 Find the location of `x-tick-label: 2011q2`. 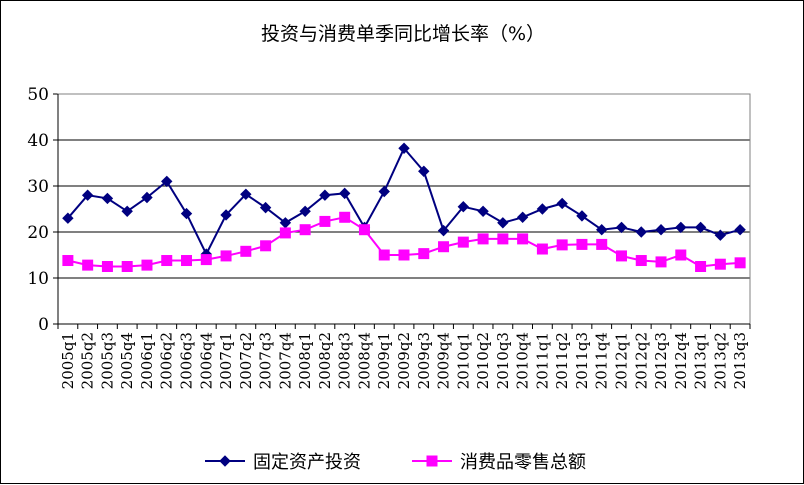

x-tick-label: 2011q2 is located at coordinates (562, 360).